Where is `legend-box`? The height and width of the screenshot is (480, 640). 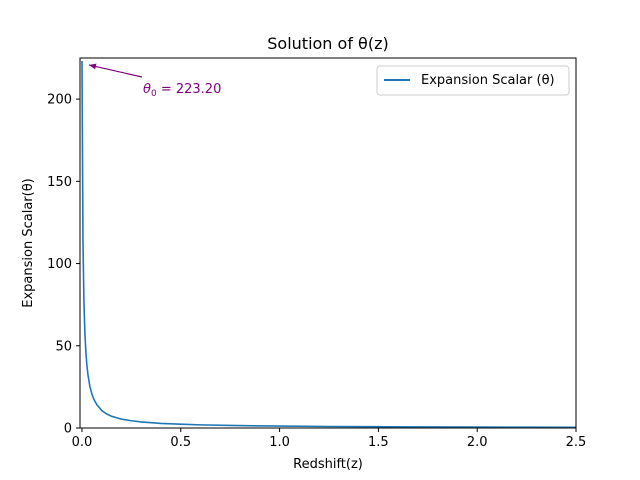
legend-box is located at coordinates (473, 80).